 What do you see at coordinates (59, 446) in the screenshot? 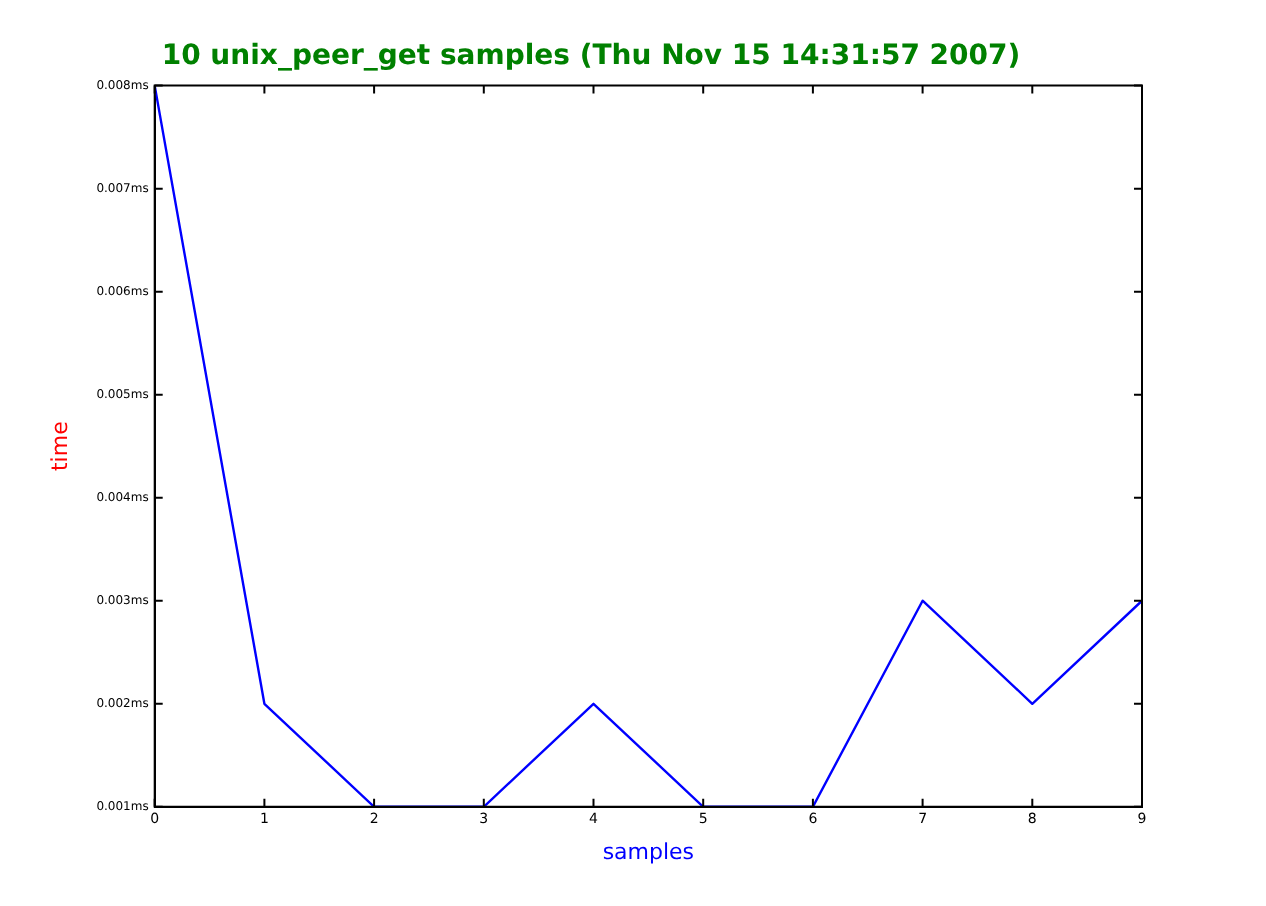
I see `y-axis-title: time` at bounding box center [59, 446].